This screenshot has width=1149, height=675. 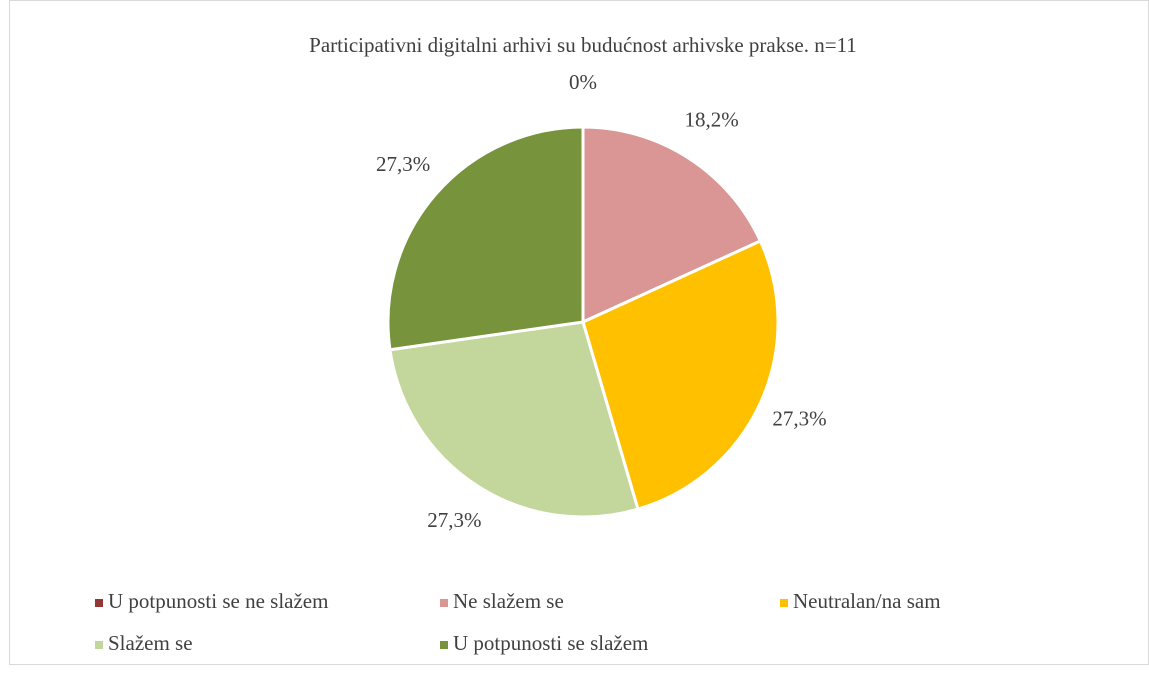 I want to click on legend-label: Slažem se, so click(x=150, y=643).